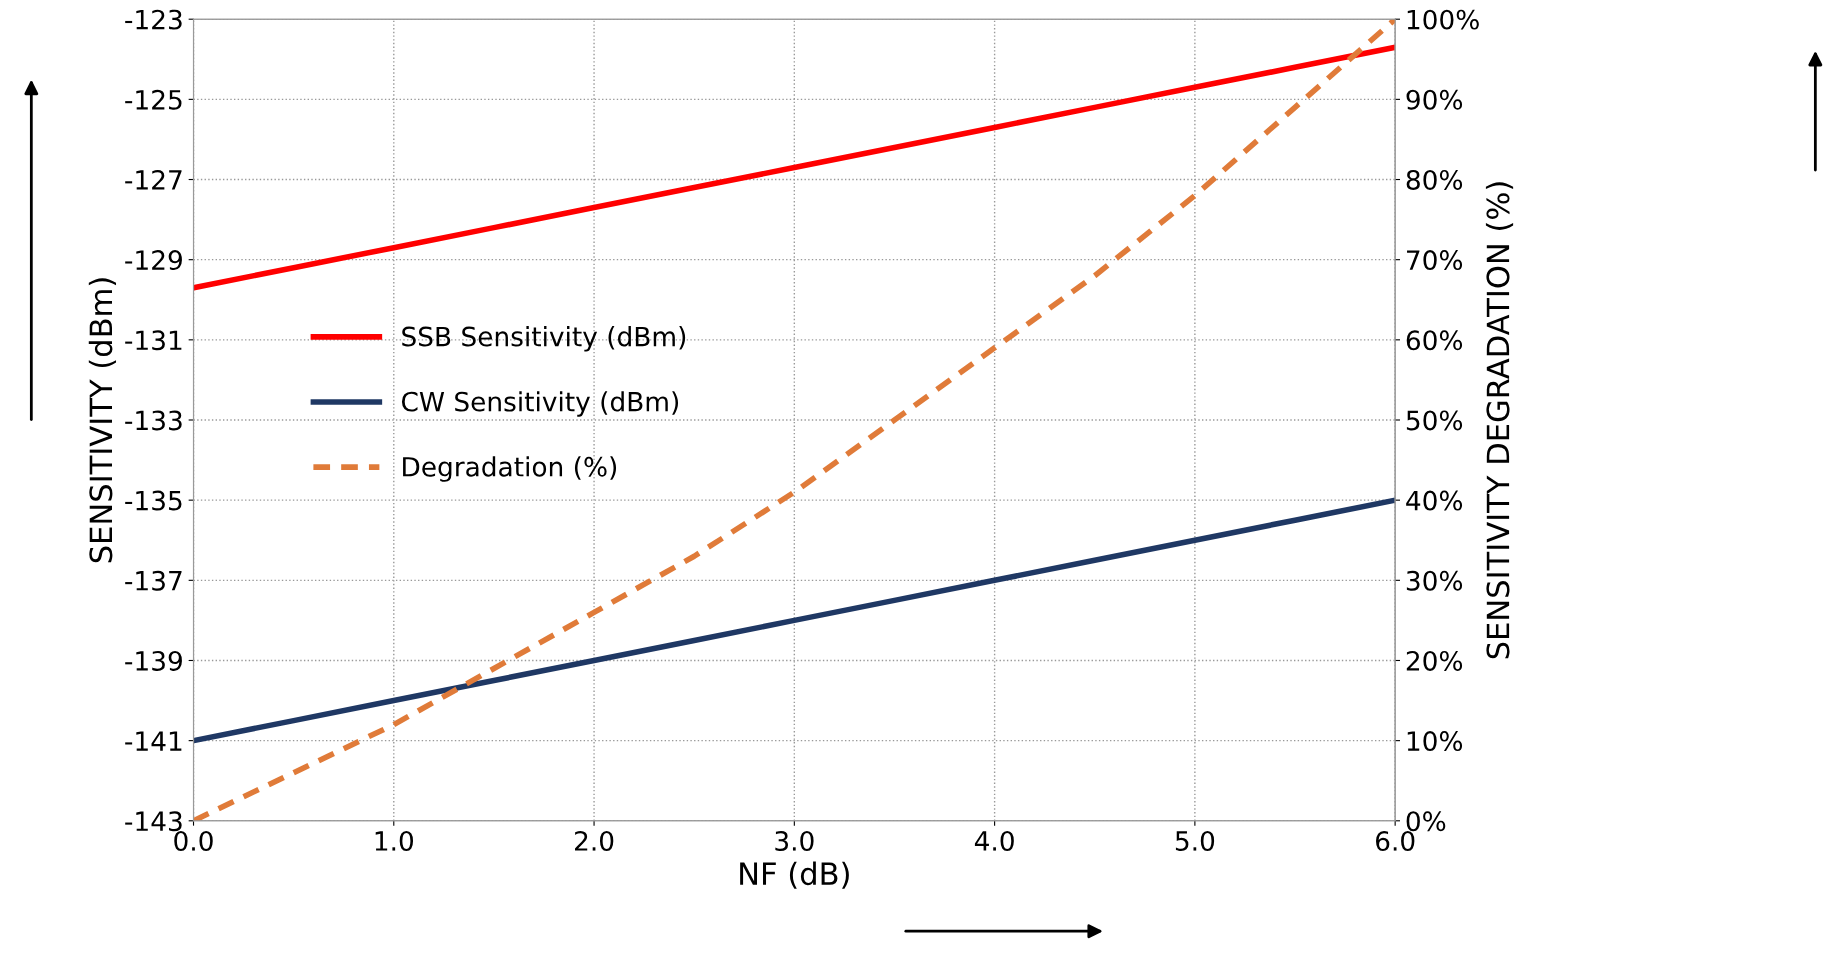  I want to click on y-tick-label: -143, so click(153, 821).